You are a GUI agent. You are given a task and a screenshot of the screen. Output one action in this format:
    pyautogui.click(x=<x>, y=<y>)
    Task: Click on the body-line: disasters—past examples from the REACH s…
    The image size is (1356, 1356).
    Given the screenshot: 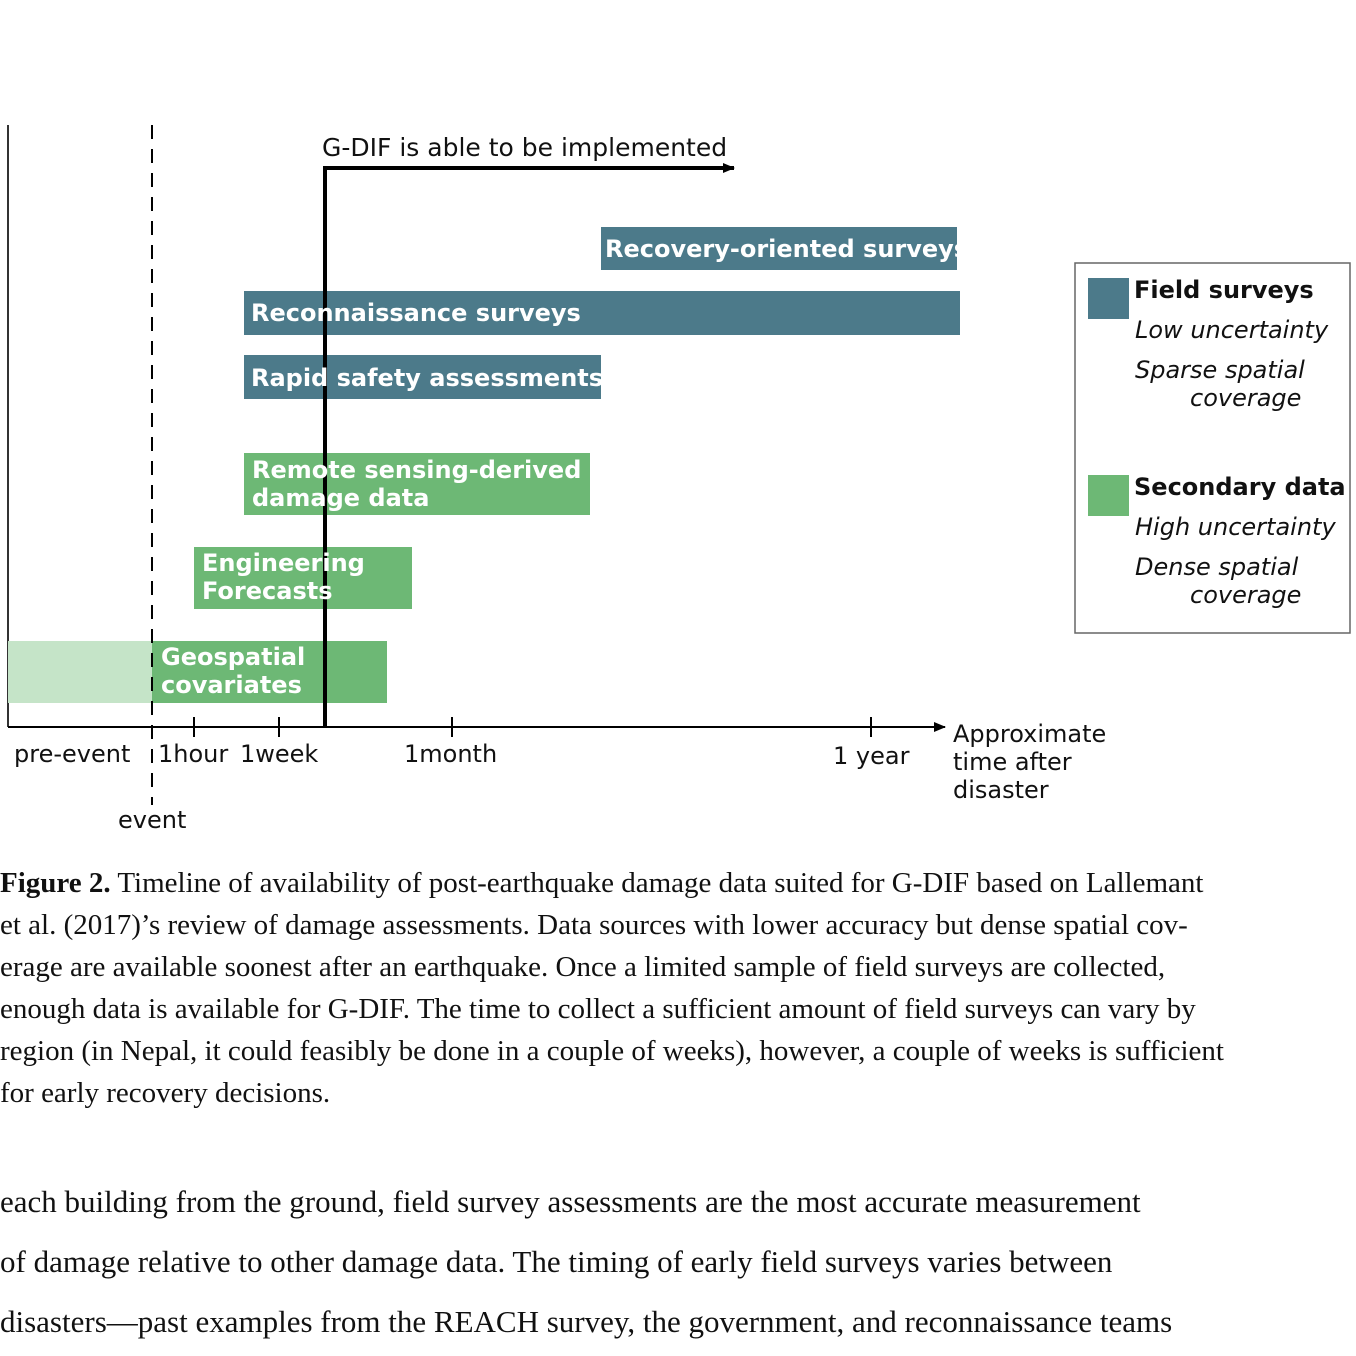 What is the action you would take?
    pyautogui.click(x=586, y=1321)
    